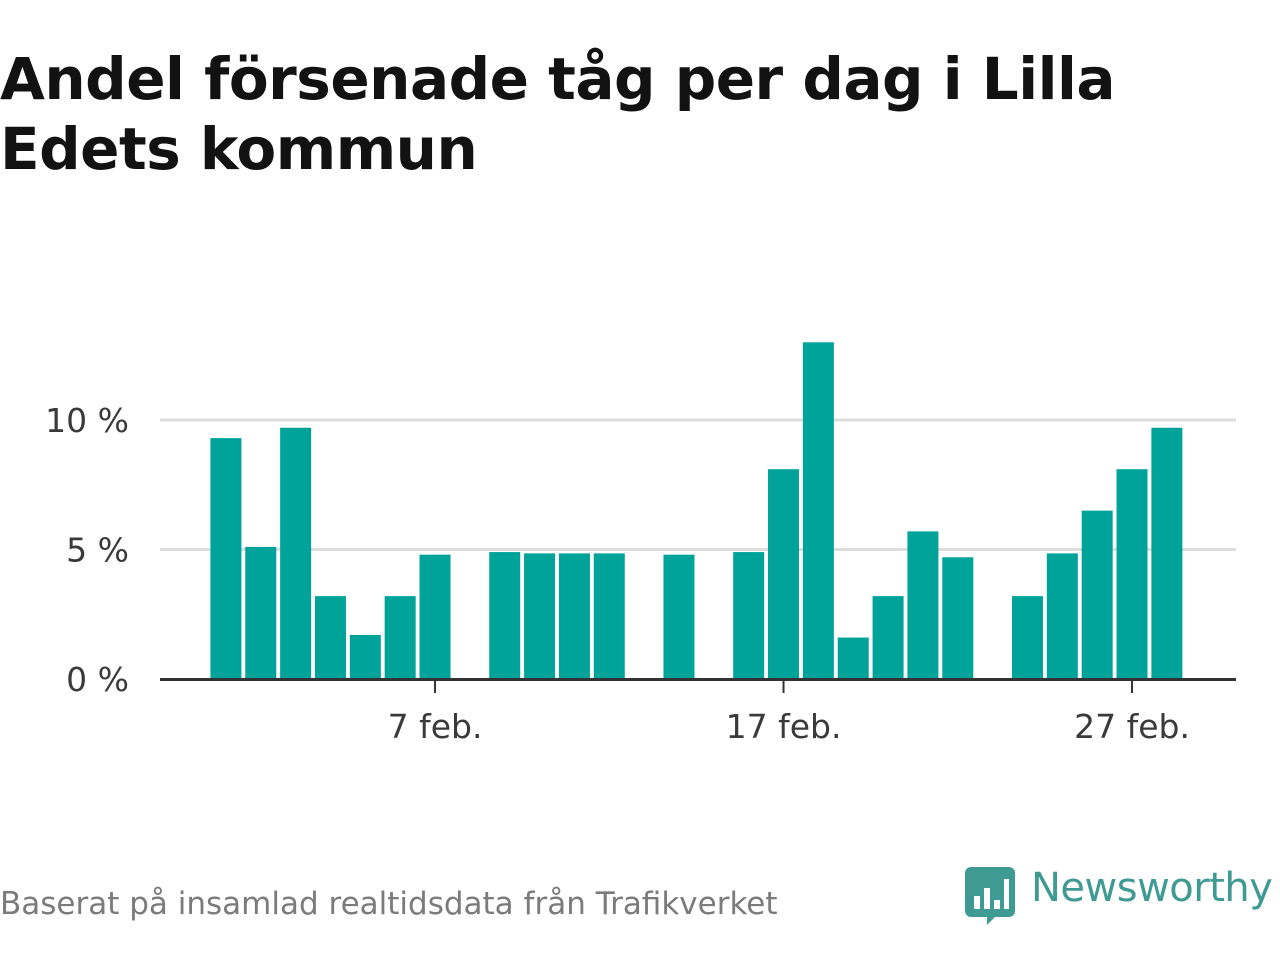 The image size is (1280, 960). What do you see at coordinates (97, 679) in the screenshot?
I see `y-tick-label: 0 %` at bounding box center [97, 679].